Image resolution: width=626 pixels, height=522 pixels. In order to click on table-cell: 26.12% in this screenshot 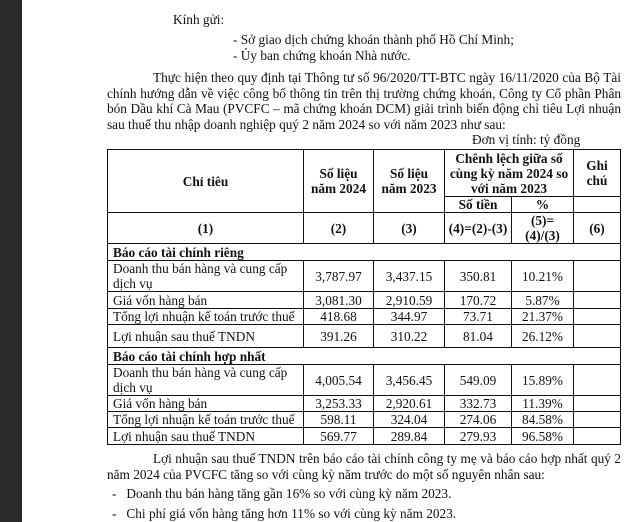, I will do `click(542, 336)`.